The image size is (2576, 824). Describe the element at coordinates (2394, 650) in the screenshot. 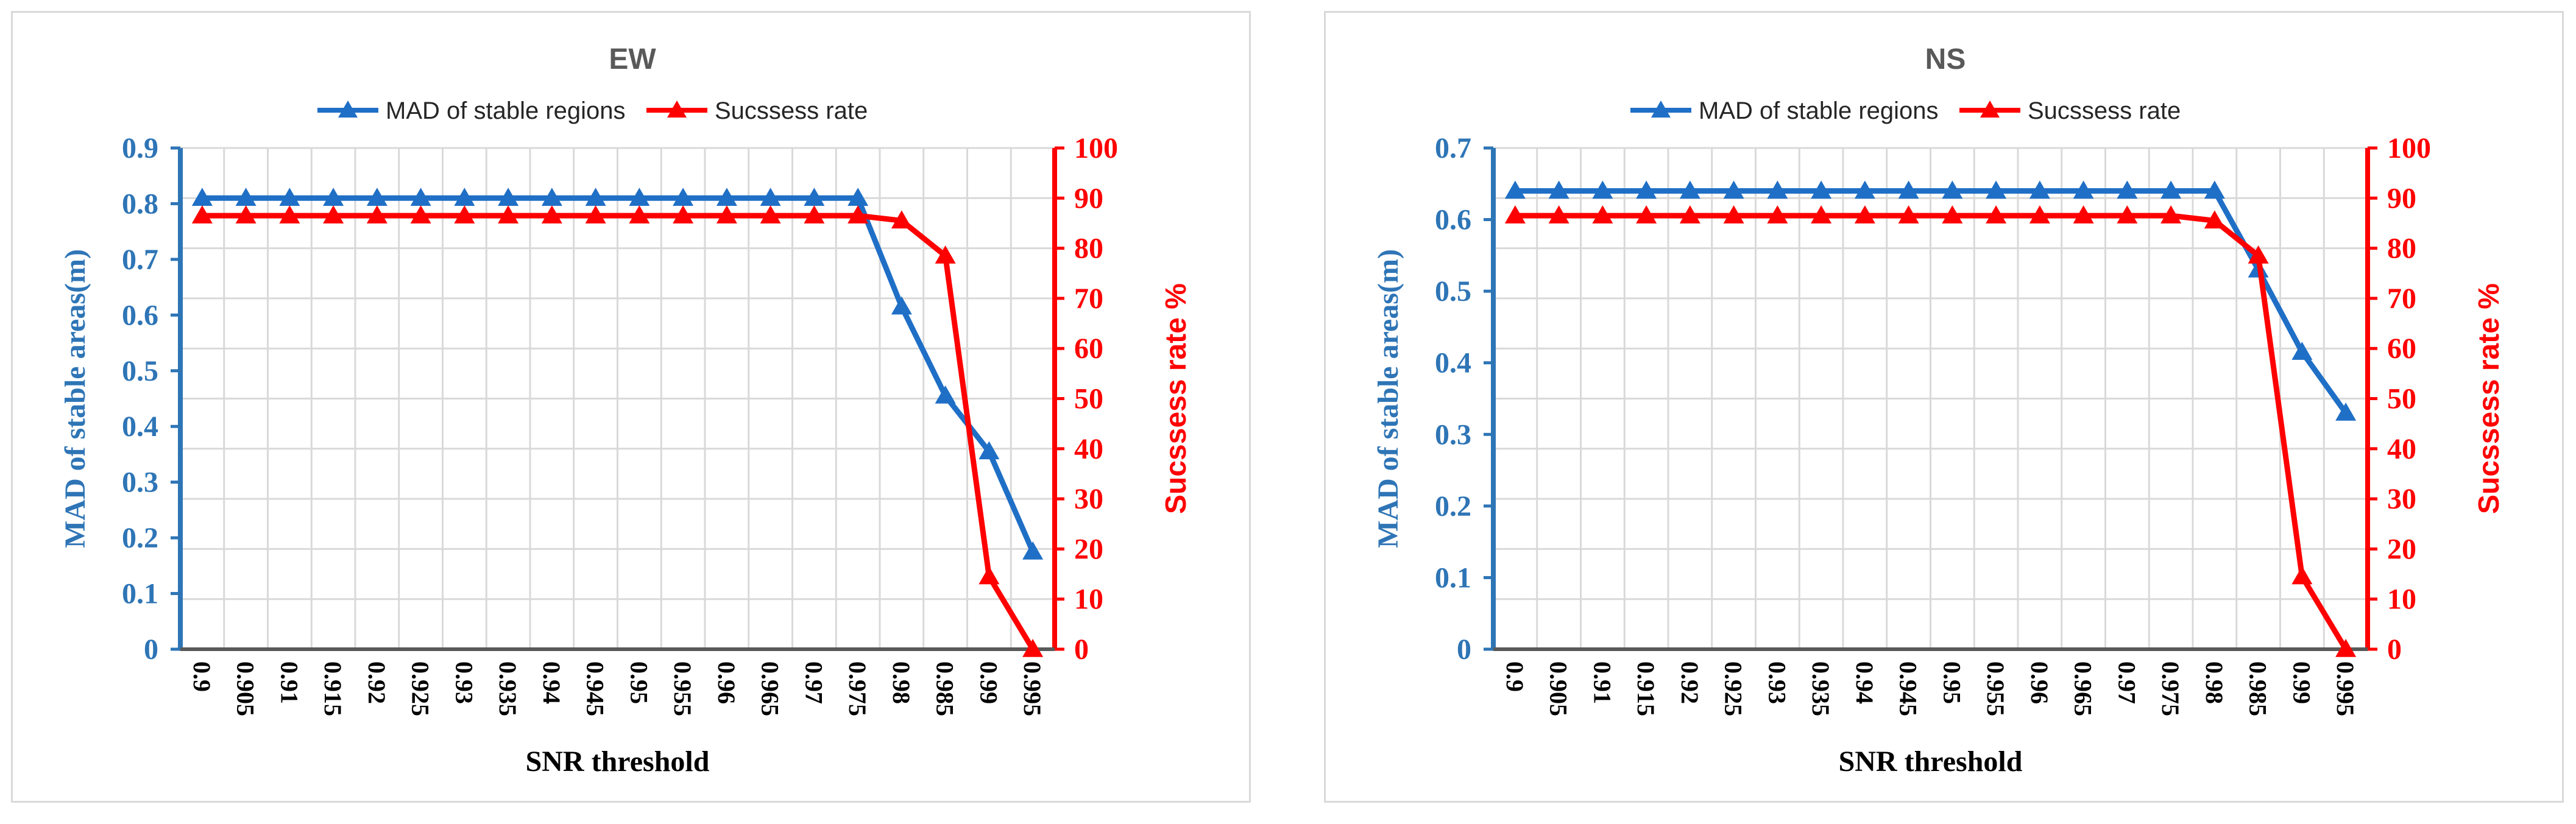

I see `y-right-tick-label: 0` at that location.